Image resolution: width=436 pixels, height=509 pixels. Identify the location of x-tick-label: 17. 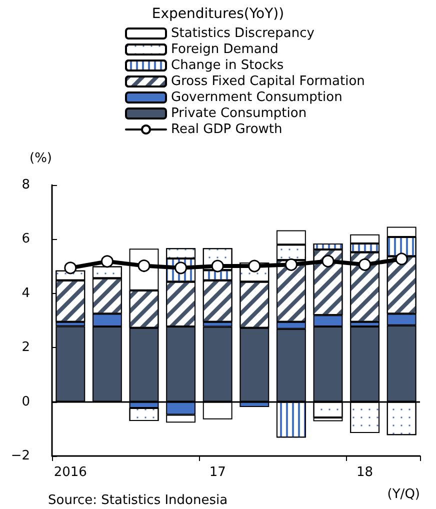
(217, 472).